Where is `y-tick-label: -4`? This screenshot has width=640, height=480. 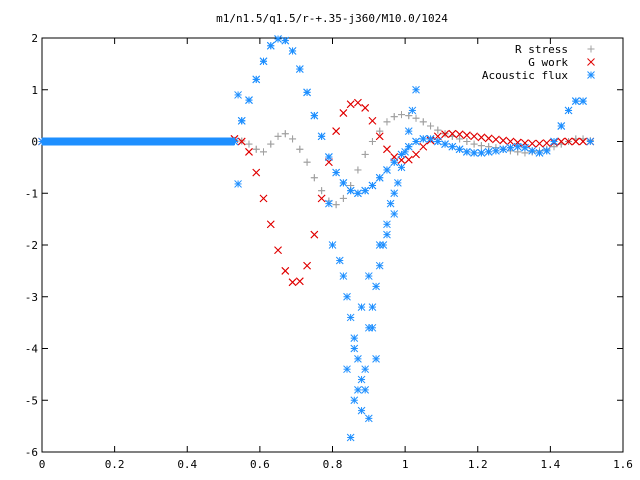 y-tick-label: -4 is located at coordinates (32, 349).